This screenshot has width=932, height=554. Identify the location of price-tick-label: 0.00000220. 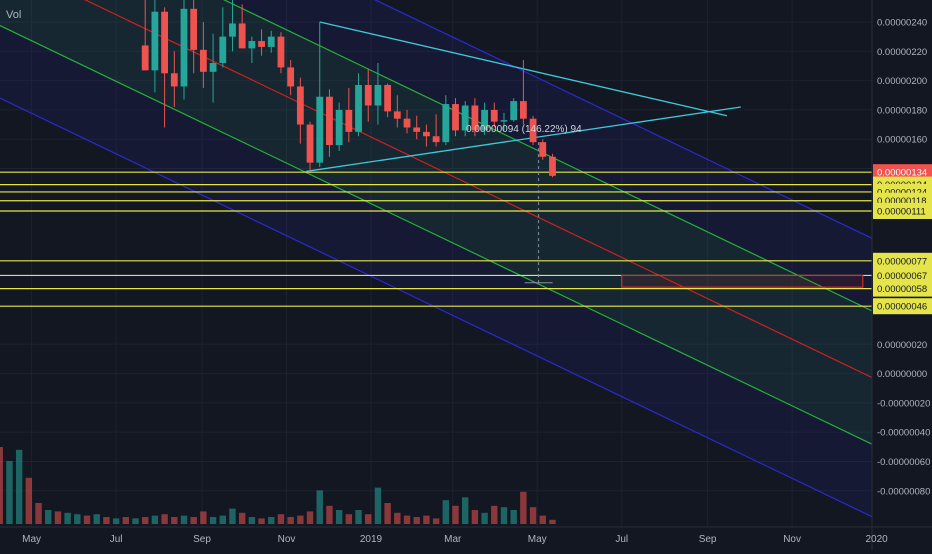
(902, 52).